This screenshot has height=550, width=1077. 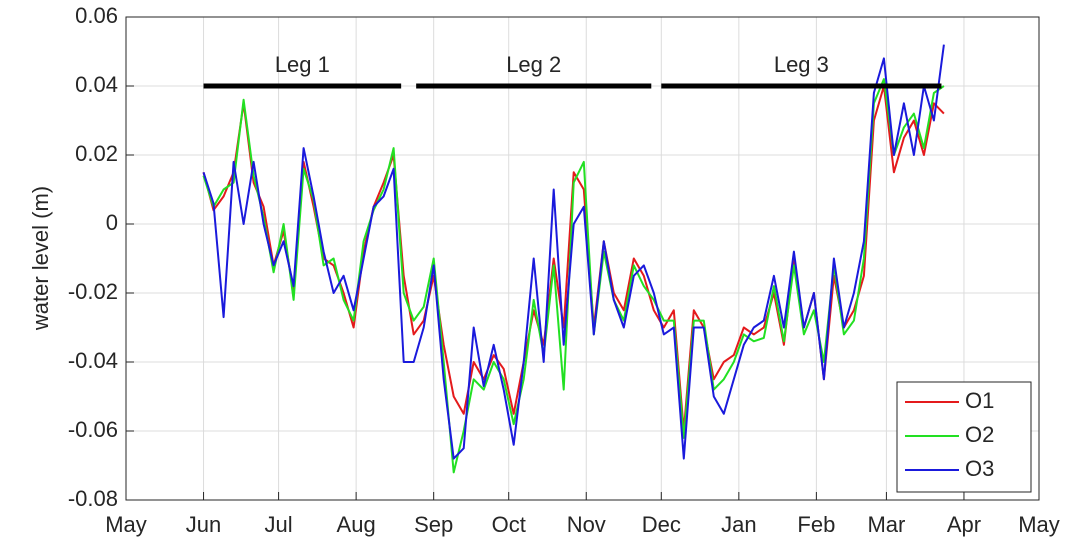 What do you see at coordinates (979, 400) in the screenshot?
I see `legend-label: O1` at bounding box center [979, 400].